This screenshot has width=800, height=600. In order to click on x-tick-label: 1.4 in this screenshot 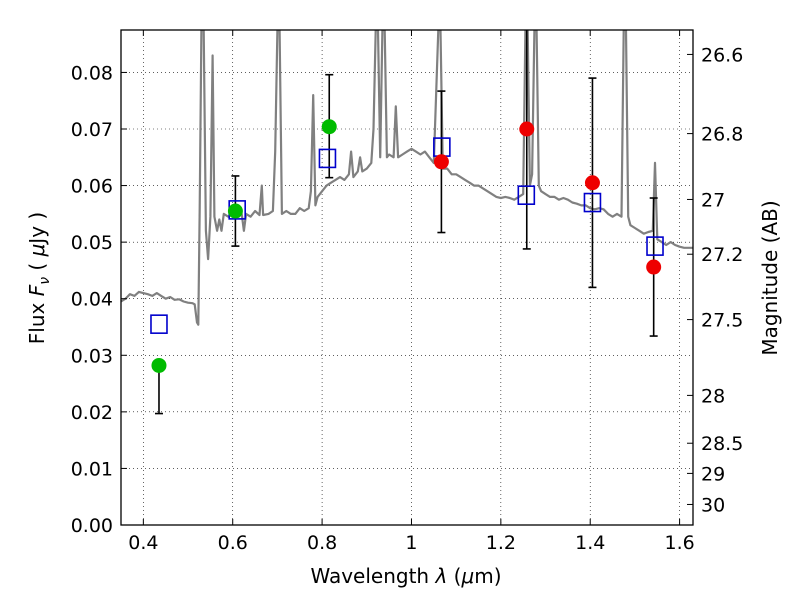, I will do `click(590, 543)`.